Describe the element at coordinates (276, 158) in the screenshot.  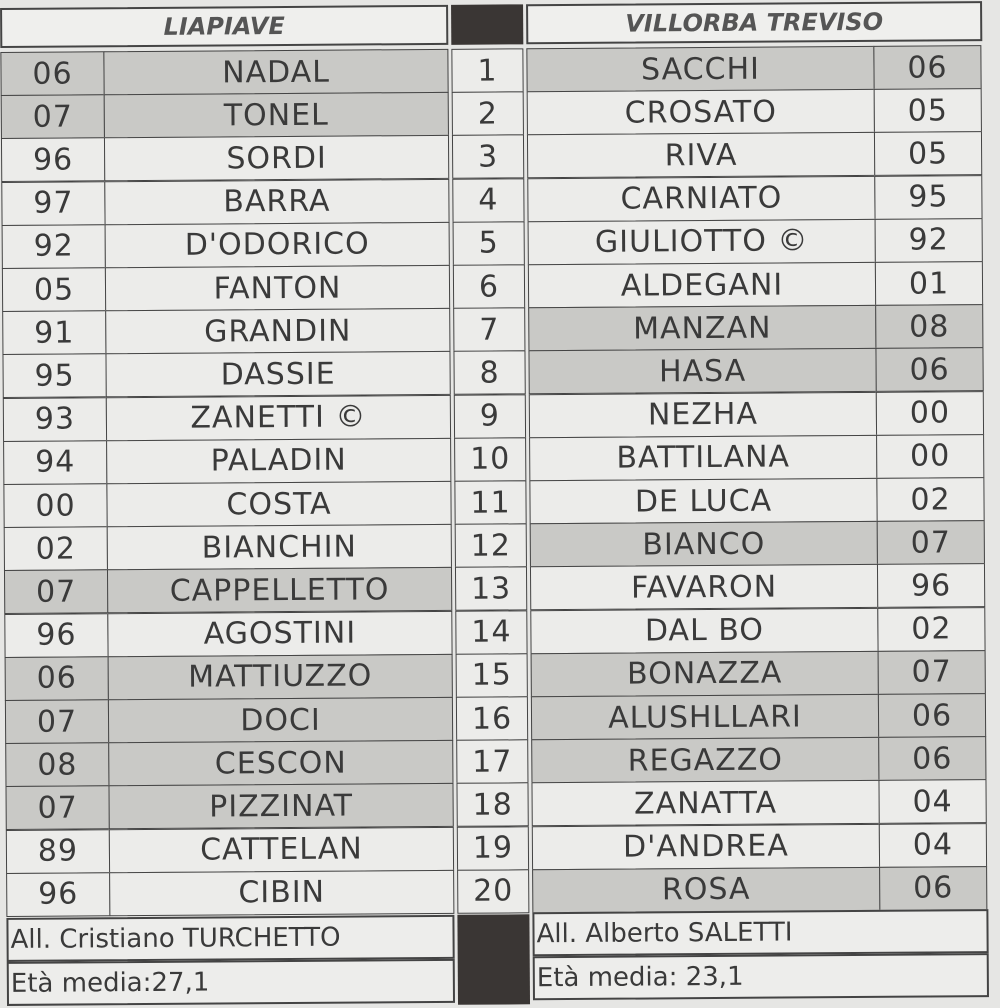
I see `home-player-name: SORDI` at that location.